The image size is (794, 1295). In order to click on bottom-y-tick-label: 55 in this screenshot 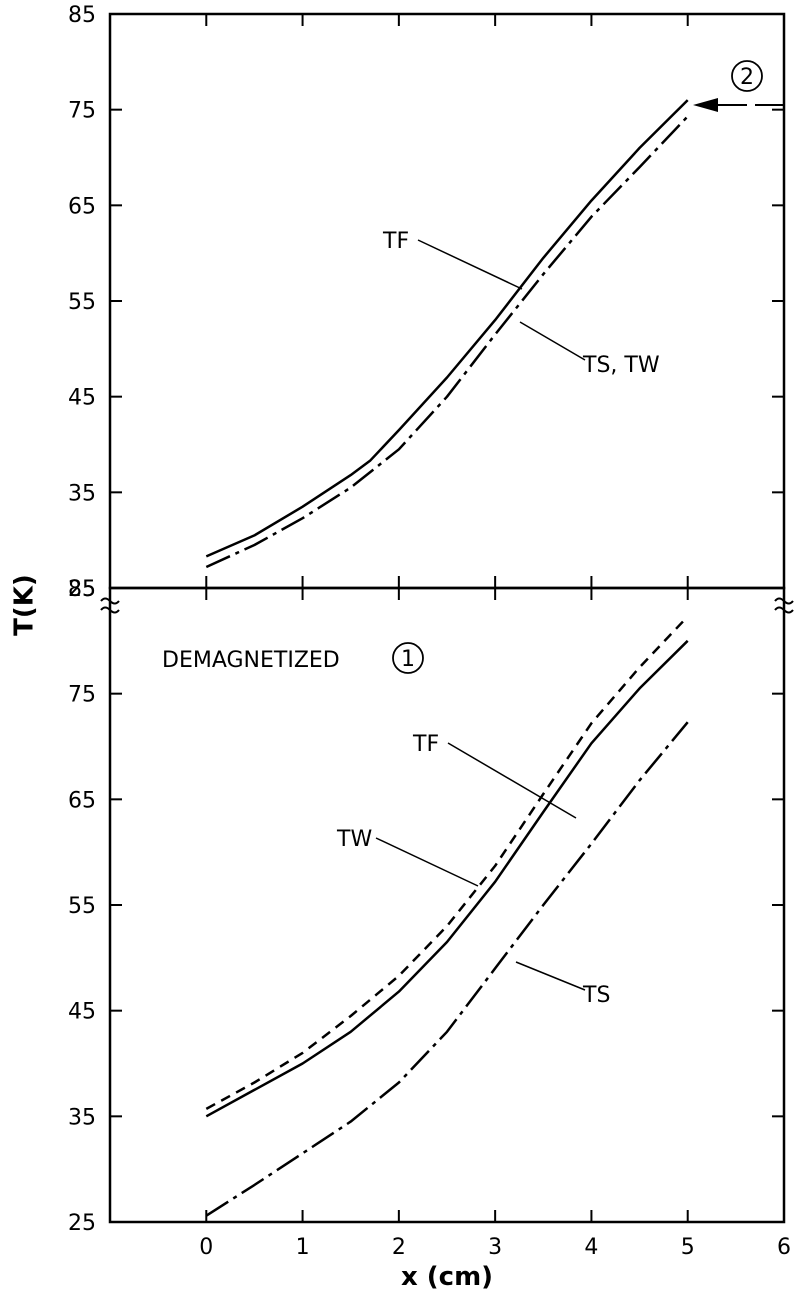, I will do `click(82, 906)`.